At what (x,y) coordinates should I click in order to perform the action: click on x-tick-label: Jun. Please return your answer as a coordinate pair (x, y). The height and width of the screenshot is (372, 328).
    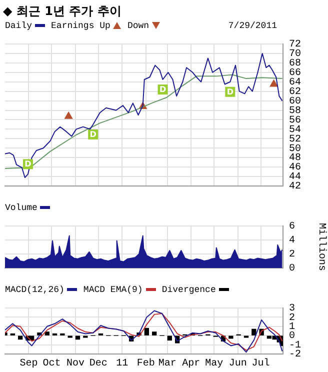
    Looking at the image, I should click on (237, 364).